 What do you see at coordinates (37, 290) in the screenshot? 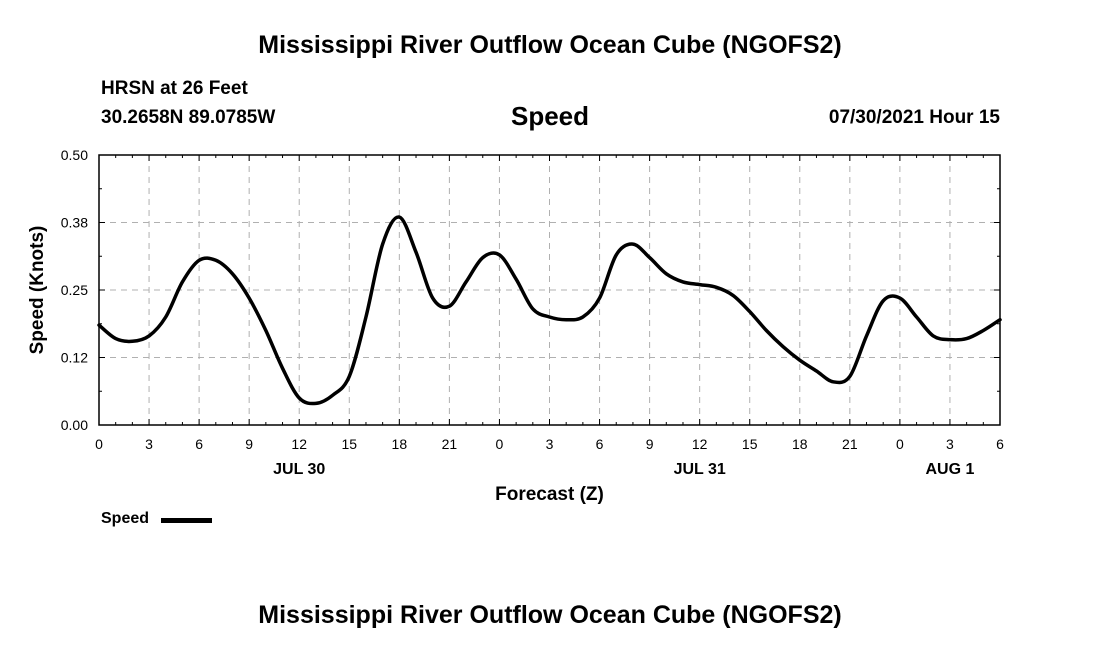
I see `y-axis-title: Speed (Knots)` at bounding box center [37, 290].